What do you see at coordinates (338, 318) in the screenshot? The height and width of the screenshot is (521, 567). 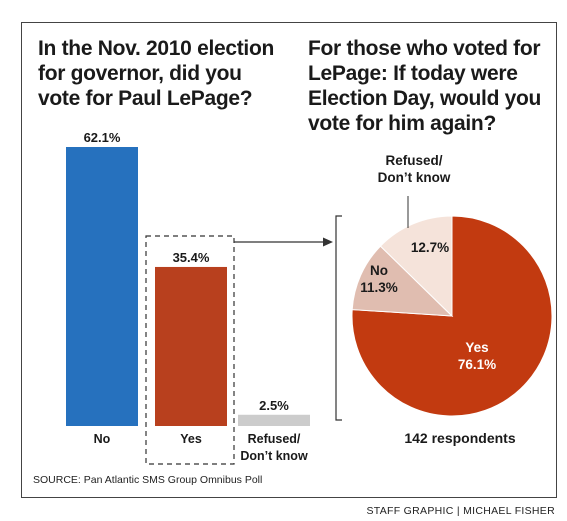 I see `pie-bracket` at bounding box center [338, 318].